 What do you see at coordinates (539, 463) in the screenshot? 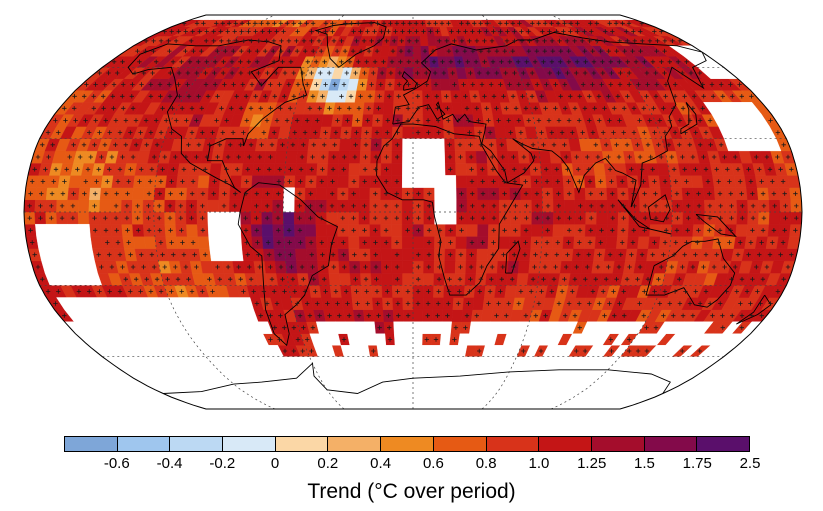
I see `colorbar-tick-label: 1.0` at bounding box center [539, 463].